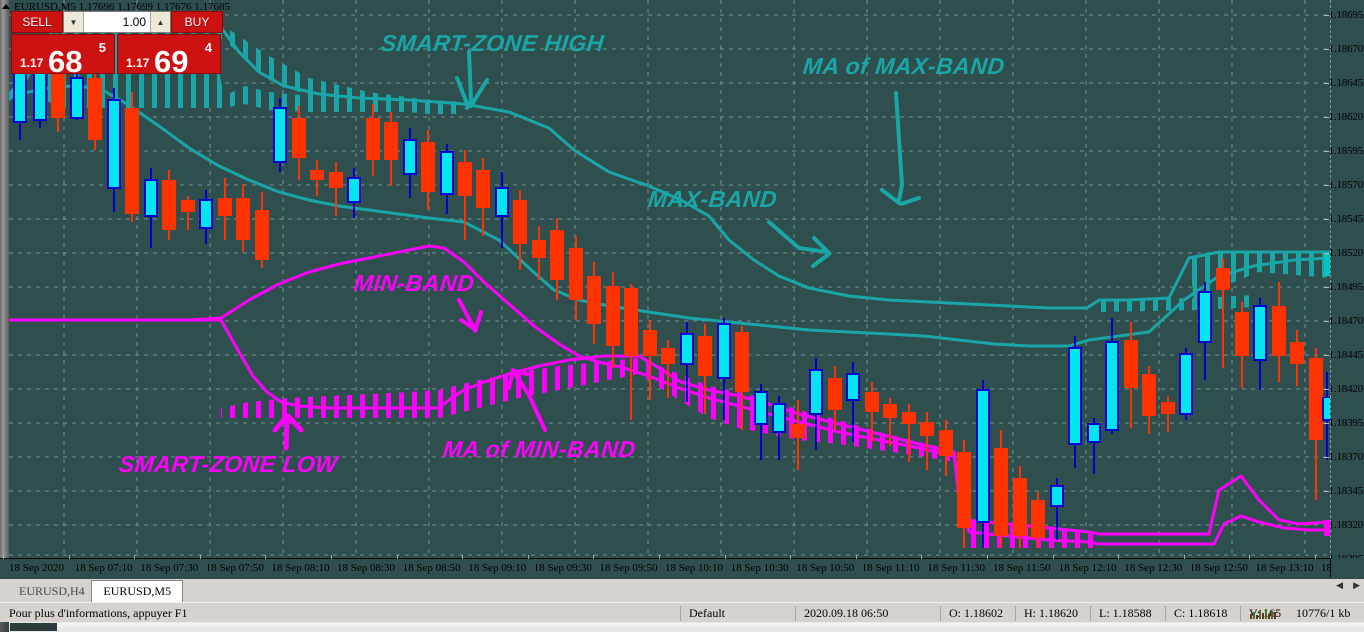 This screenshot has height=632, width=1364. I want to click on one-click-trading-panel: SELL ▼ 1.00 ▲ BUY 1.17 68 5 1.17 69 4, so click(117, 42).